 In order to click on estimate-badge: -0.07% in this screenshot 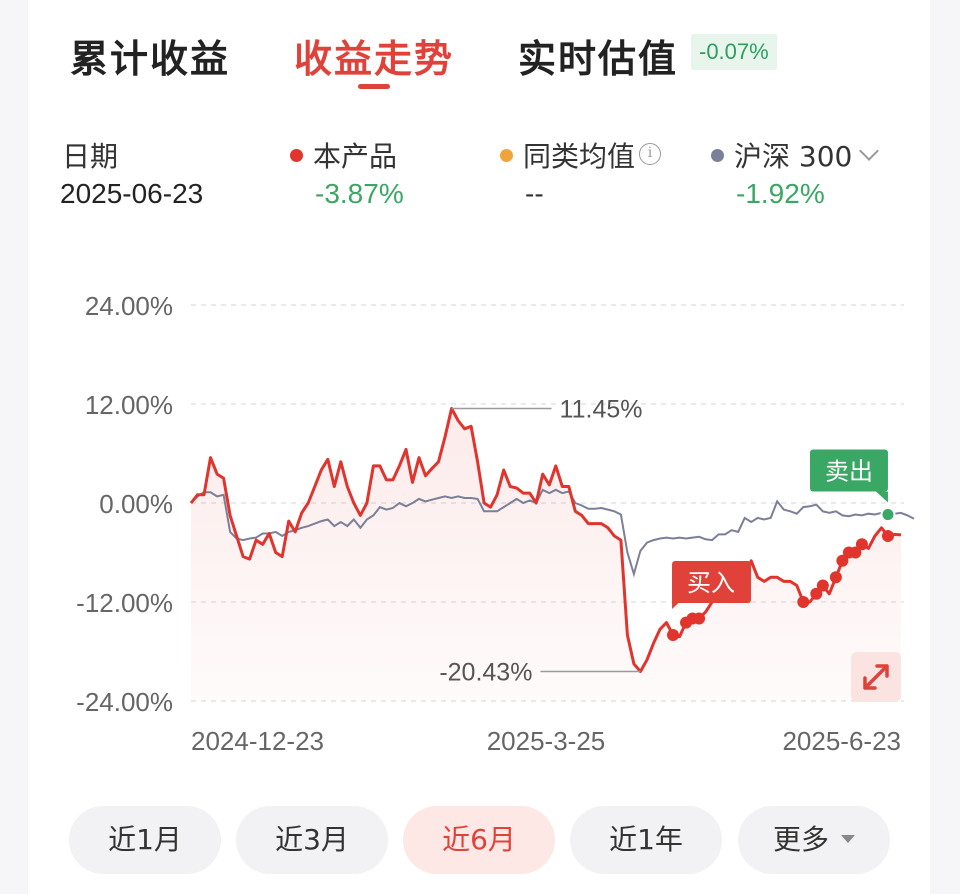, I will do `click(734, 52)`.